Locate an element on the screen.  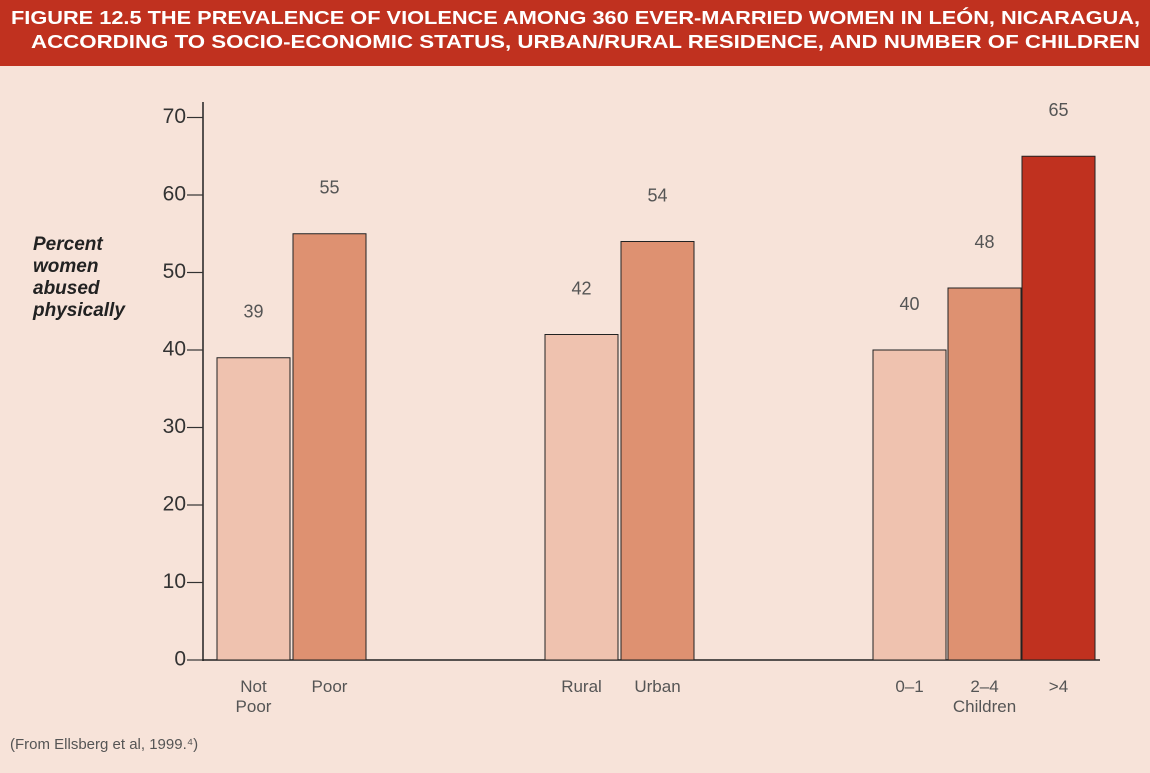
x-tick-label: 0–1 is located at coordinates (909, 686).